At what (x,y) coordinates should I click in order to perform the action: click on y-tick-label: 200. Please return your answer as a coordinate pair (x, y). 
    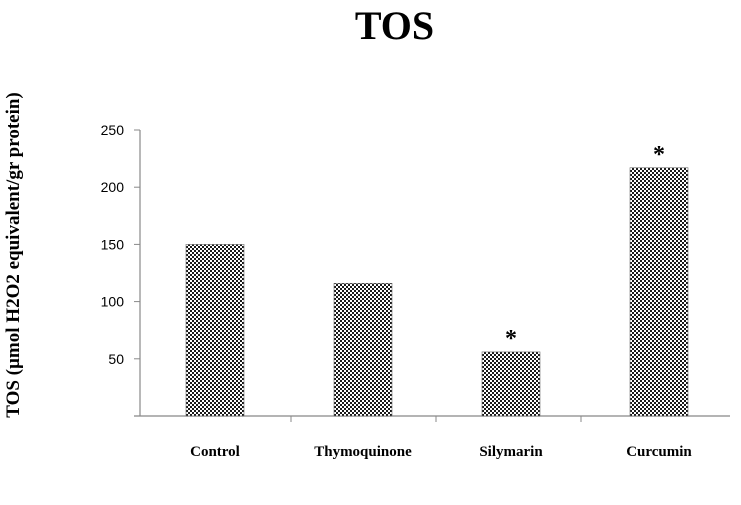
    Looking at the image, I should click on (113, 187).